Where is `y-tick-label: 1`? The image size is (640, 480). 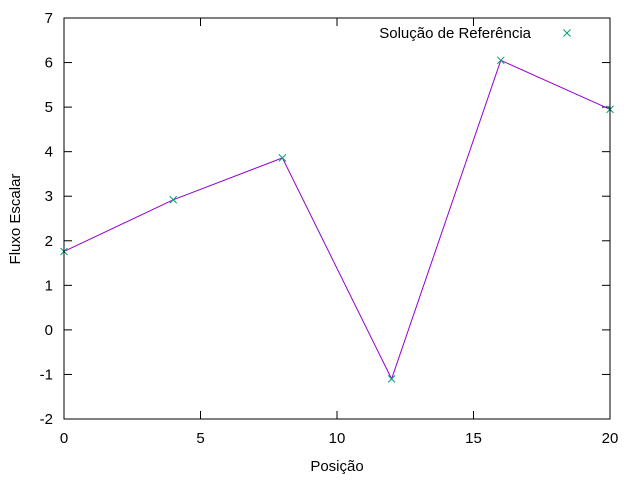 y-tick-label: 1 is located at coordinates (49, 285).